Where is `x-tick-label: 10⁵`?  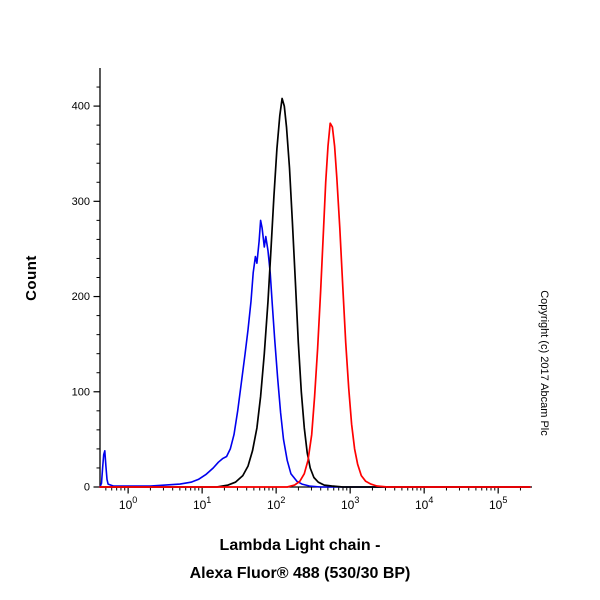
x-tick-label: 10⁵ is located at coordinates (498, 503).